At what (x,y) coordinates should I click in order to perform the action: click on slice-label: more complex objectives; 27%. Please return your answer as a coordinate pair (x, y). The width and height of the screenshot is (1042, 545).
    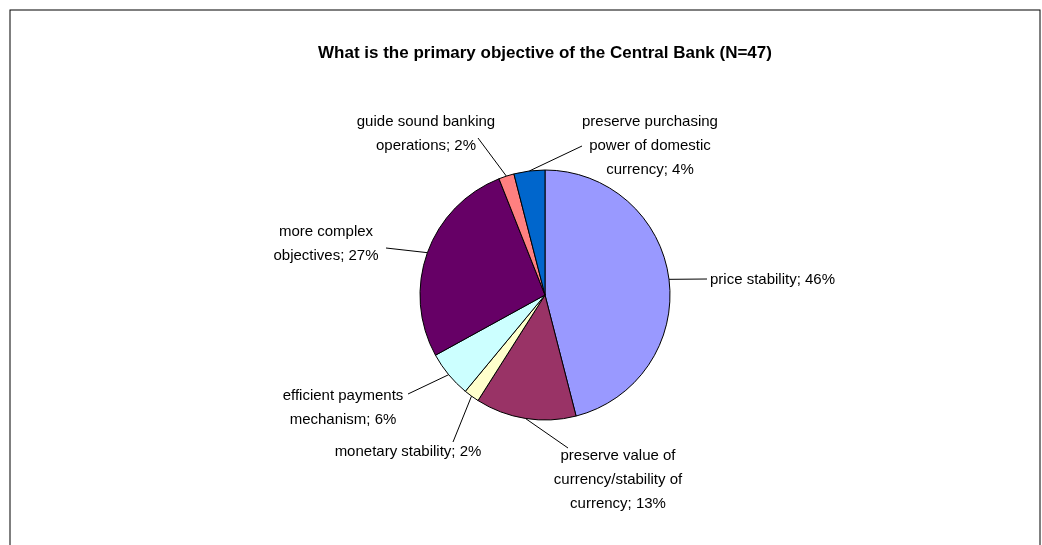
    Looking at the image, I should click on (326, 242).